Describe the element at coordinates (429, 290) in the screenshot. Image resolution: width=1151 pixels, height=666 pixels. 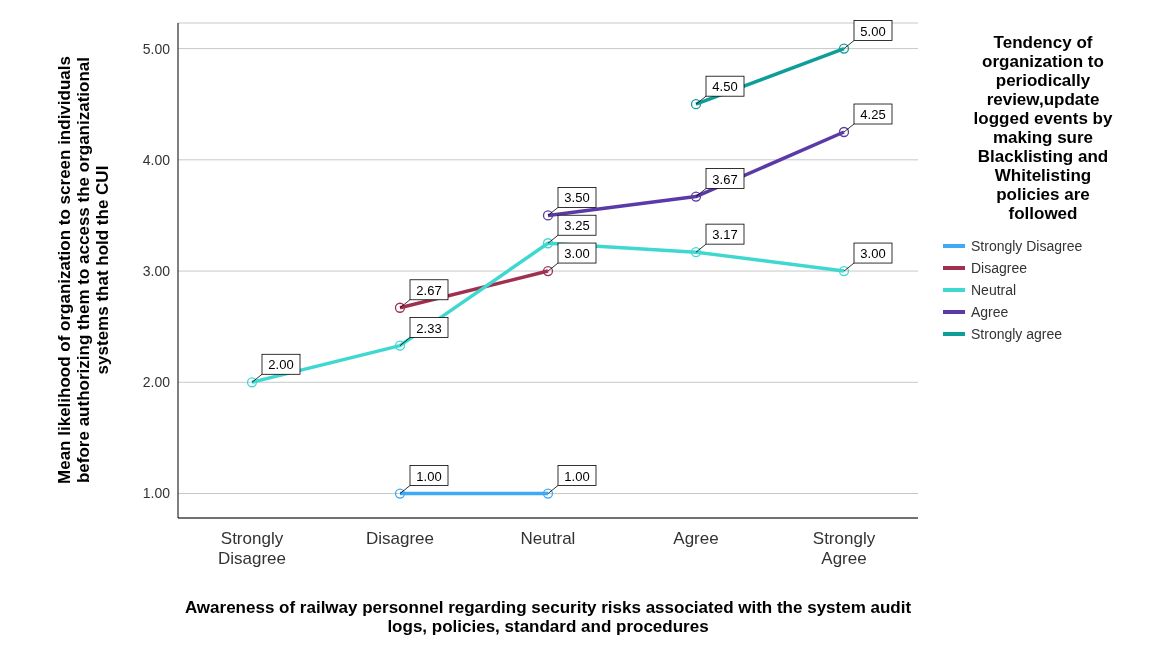
I see `data-label: 2.67` at that location.